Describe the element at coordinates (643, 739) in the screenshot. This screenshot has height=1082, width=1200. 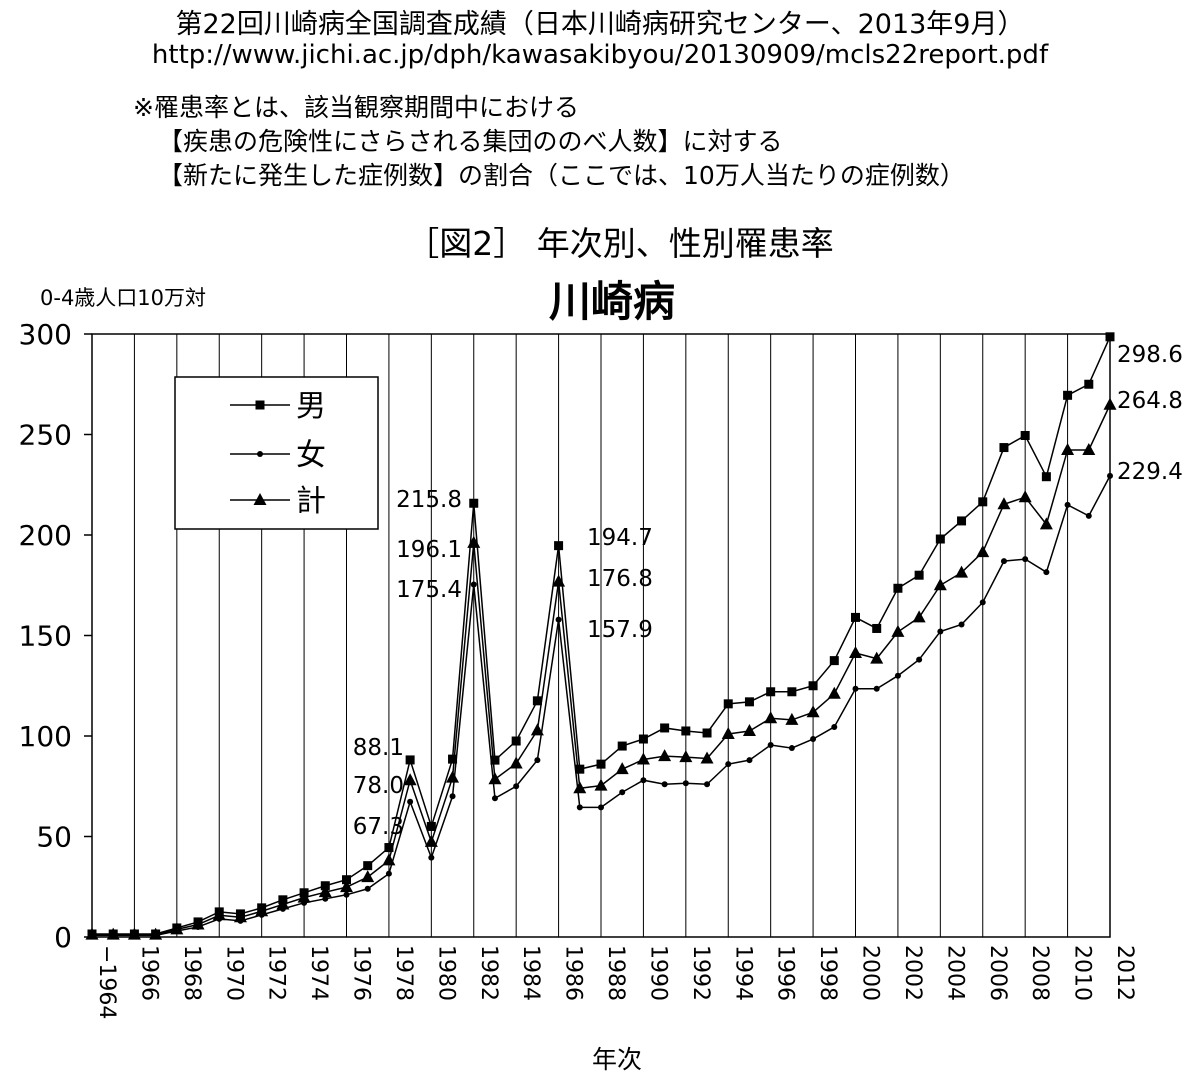
I see `point-s0-1990` at that location.